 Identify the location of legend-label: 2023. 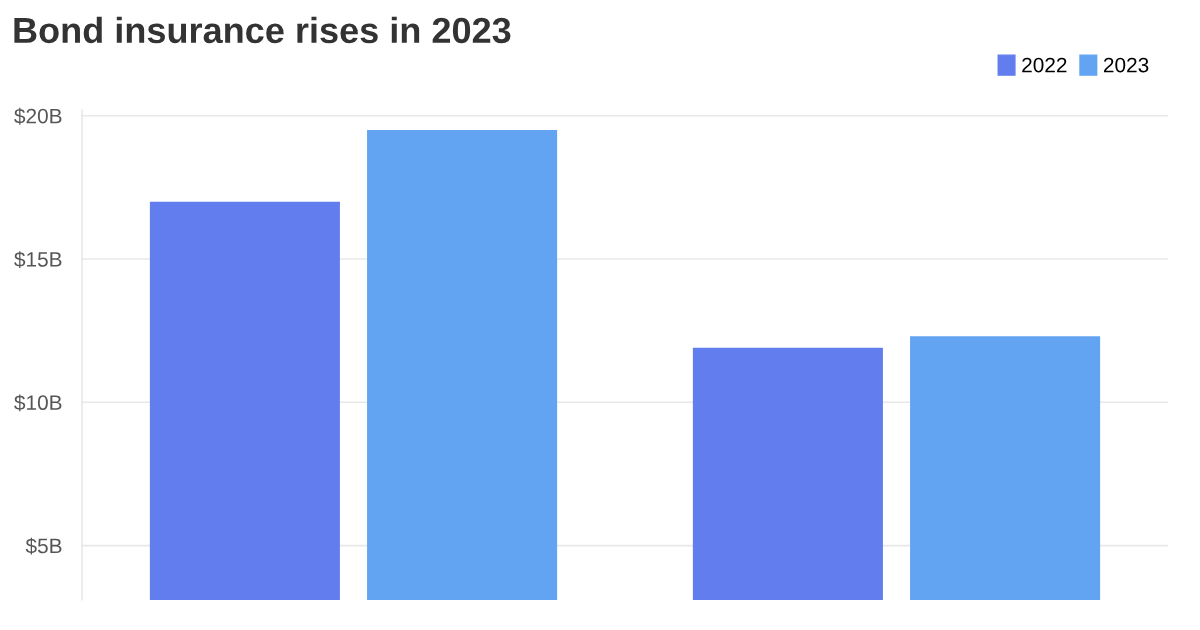
(1126, 65).